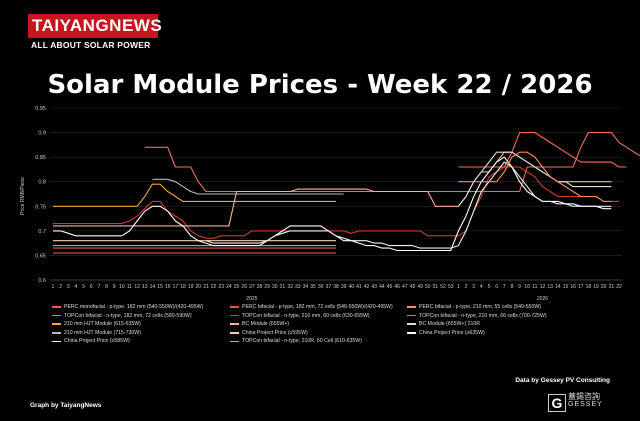 The height and width of the screenshot is (421, 640). I want to click on x-tick-label: 25, so click(237, 287).